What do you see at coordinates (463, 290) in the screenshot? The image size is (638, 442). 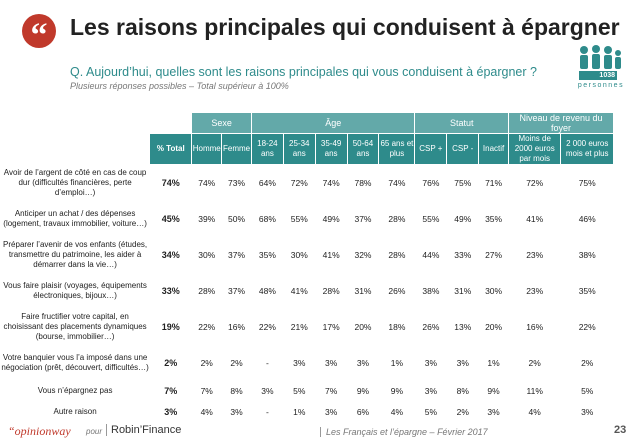 I see `table-cell: 31%` at bounding box center [463, 290].